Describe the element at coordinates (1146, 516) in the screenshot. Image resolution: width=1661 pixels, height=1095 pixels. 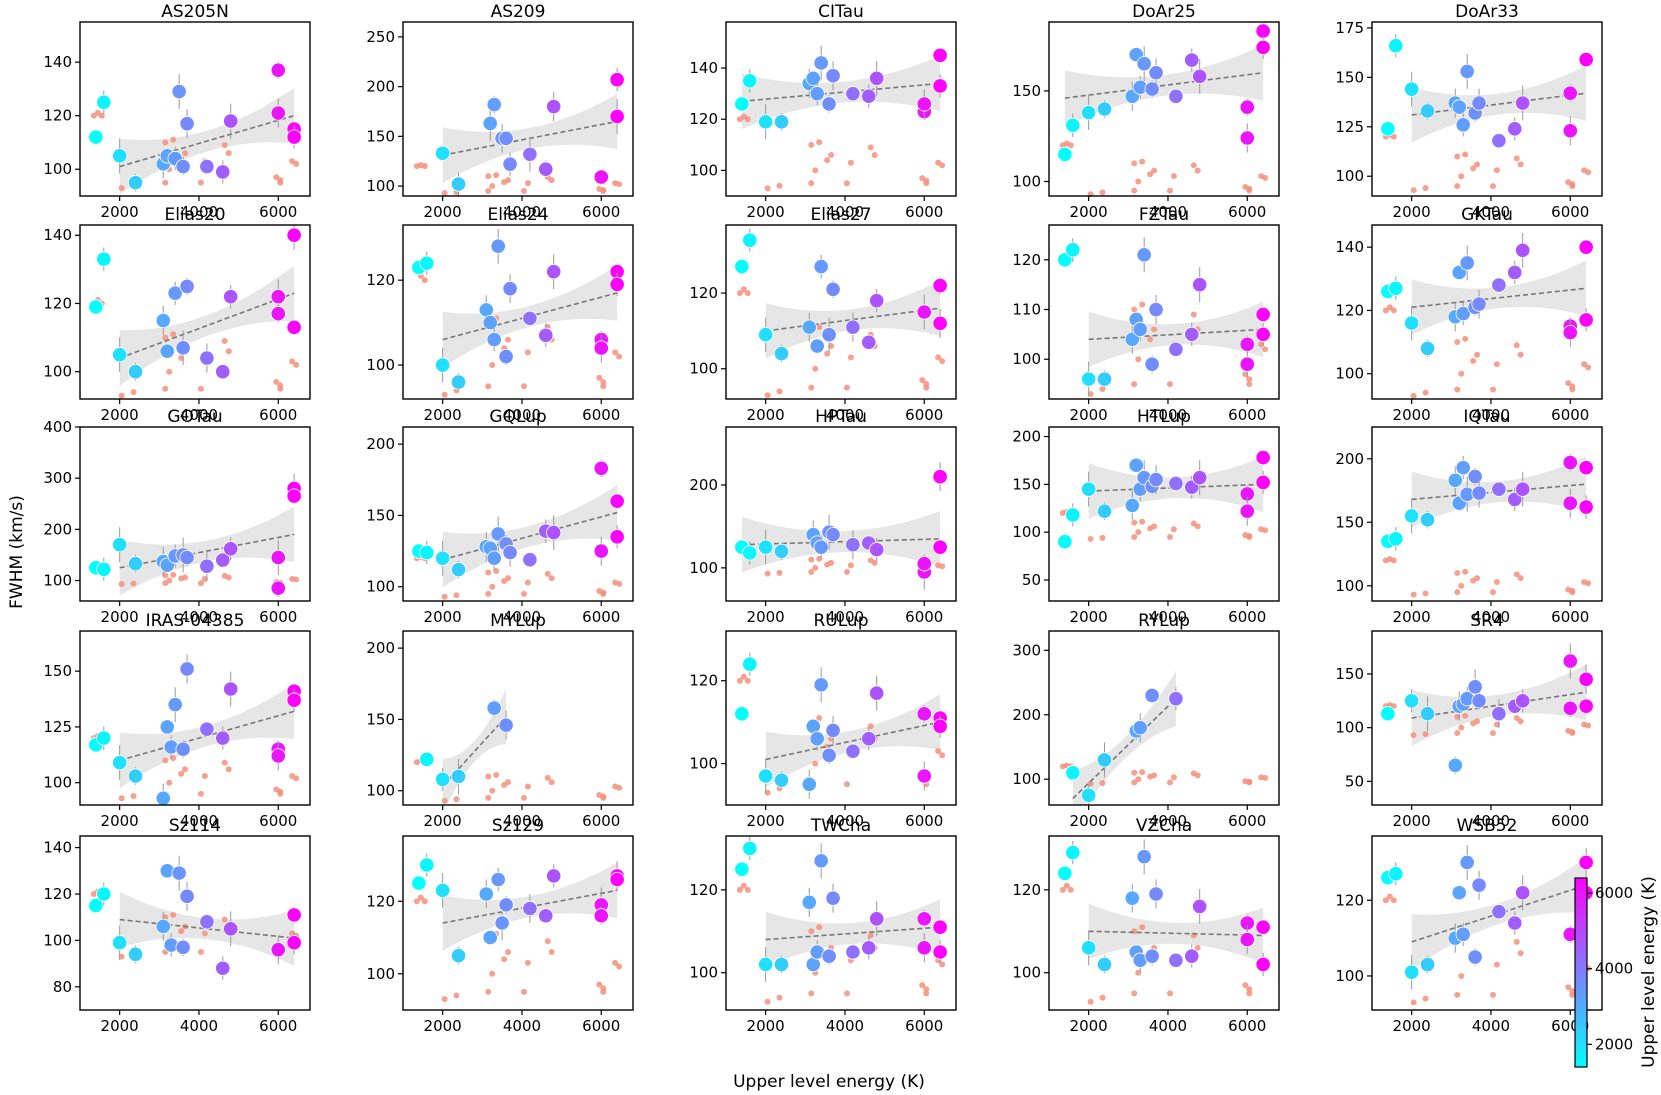
I see `panel-htlup: 2000 4000 6000 50 100 150 200 HTLup` at that location.